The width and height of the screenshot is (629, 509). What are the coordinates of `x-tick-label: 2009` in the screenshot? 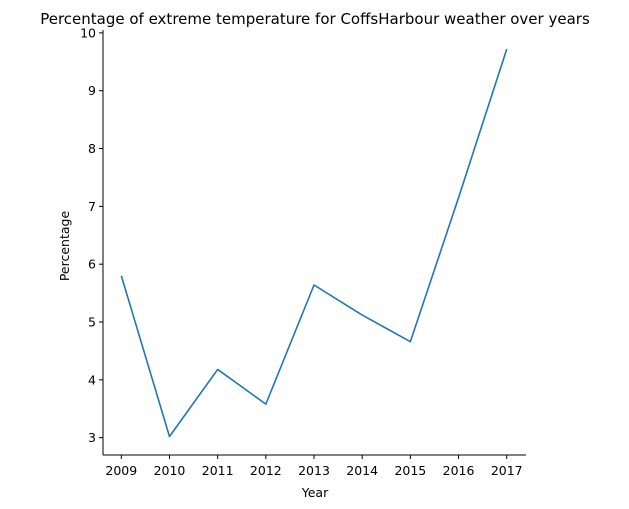 It's located at (121, 470).